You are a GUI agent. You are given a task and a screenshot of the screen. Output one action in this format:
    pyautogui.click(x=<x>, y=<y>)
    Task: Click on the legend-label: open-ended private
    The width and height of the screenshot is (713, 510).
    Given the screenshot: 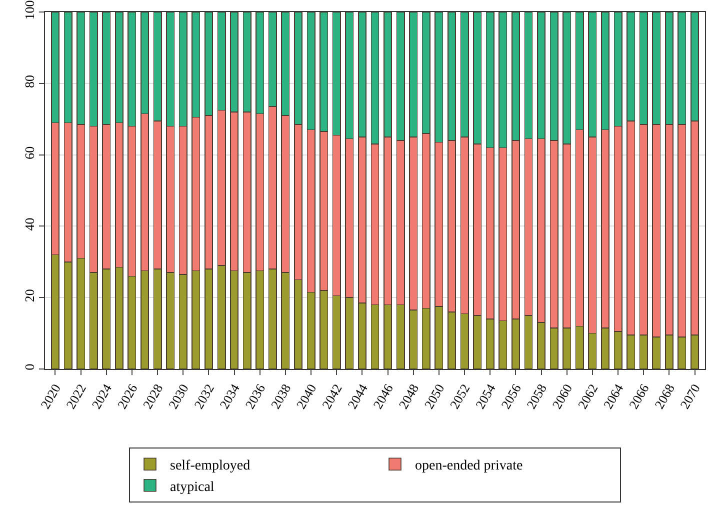 What is the action you would take?
    pyautogui.click(x=469, y=466)
    